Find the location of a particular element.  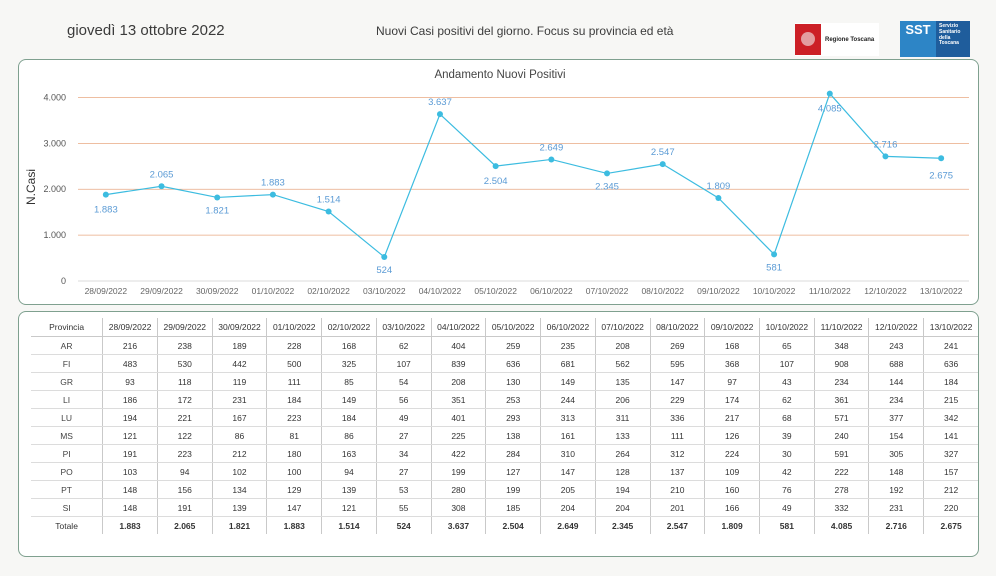

regione-toscana-logo-text: Regione Toscana is located at coordinates (850, 39).